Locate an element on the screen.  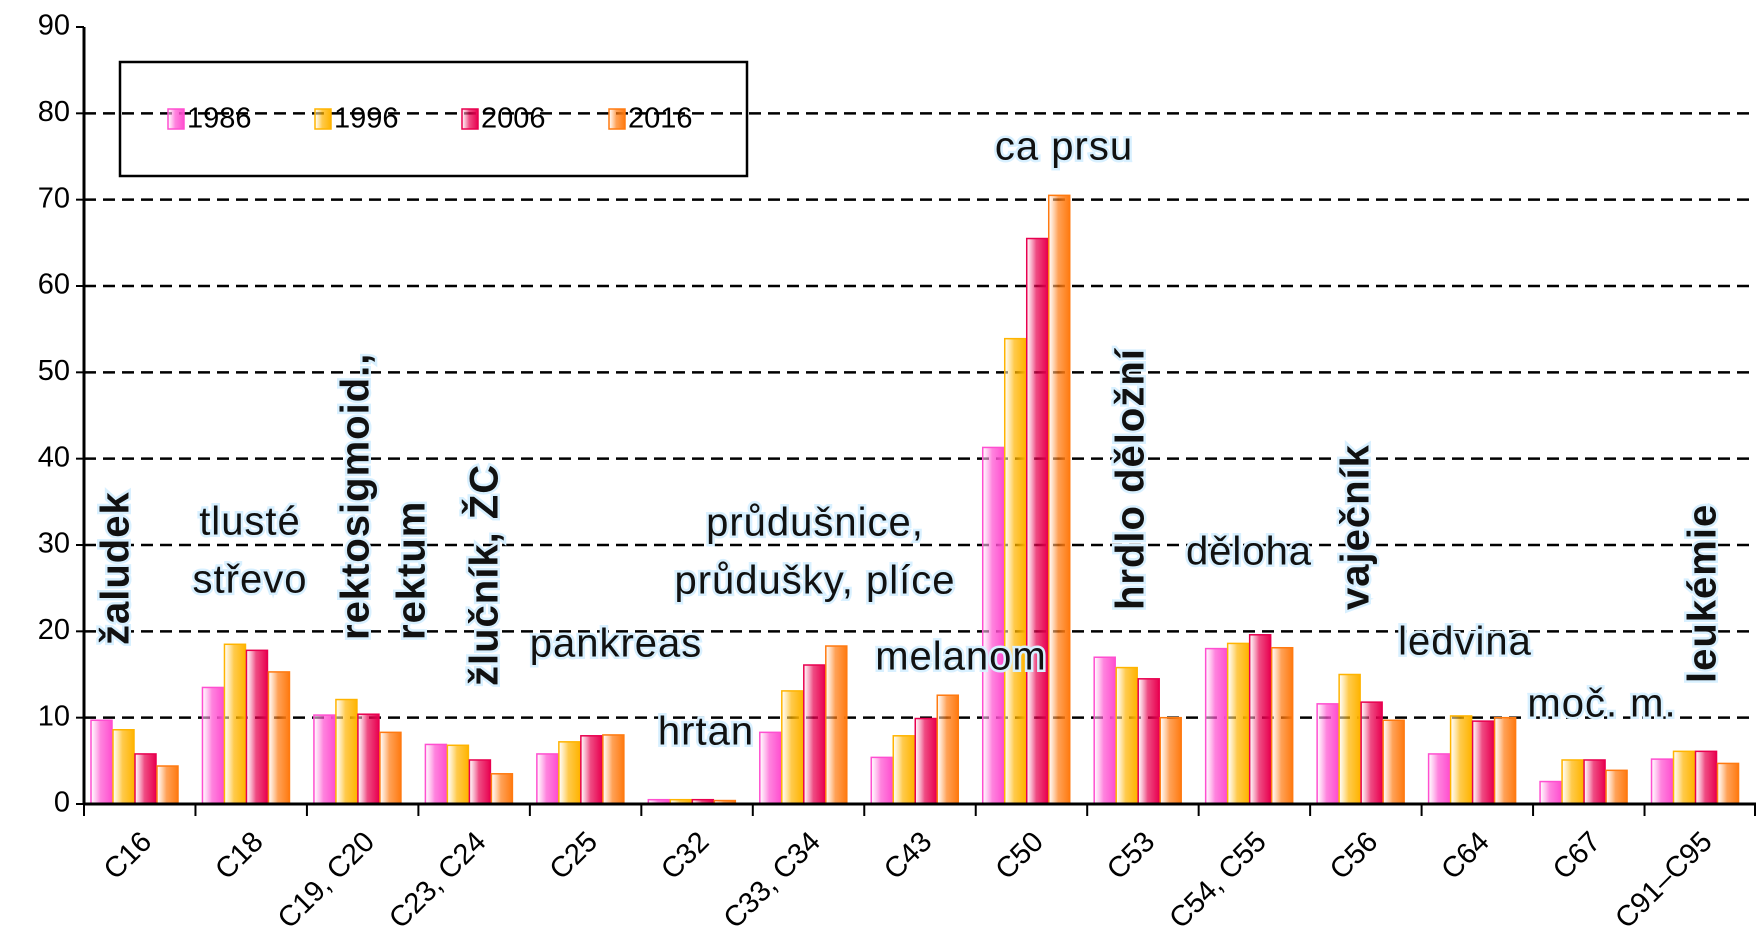
x-tick-label: C19, C20 is located at coordinates (326, 880).